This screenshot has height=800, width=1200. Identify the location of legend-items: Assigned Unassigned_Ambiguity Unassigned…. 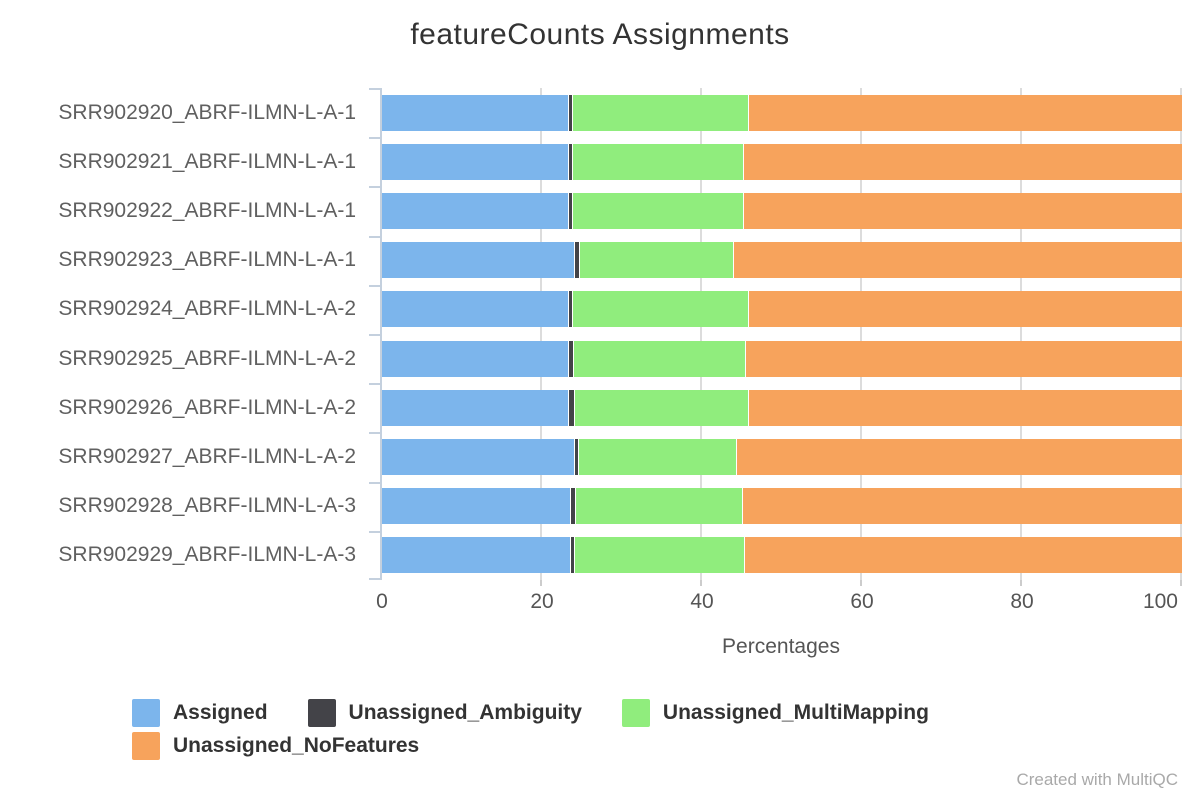
(600, 729).